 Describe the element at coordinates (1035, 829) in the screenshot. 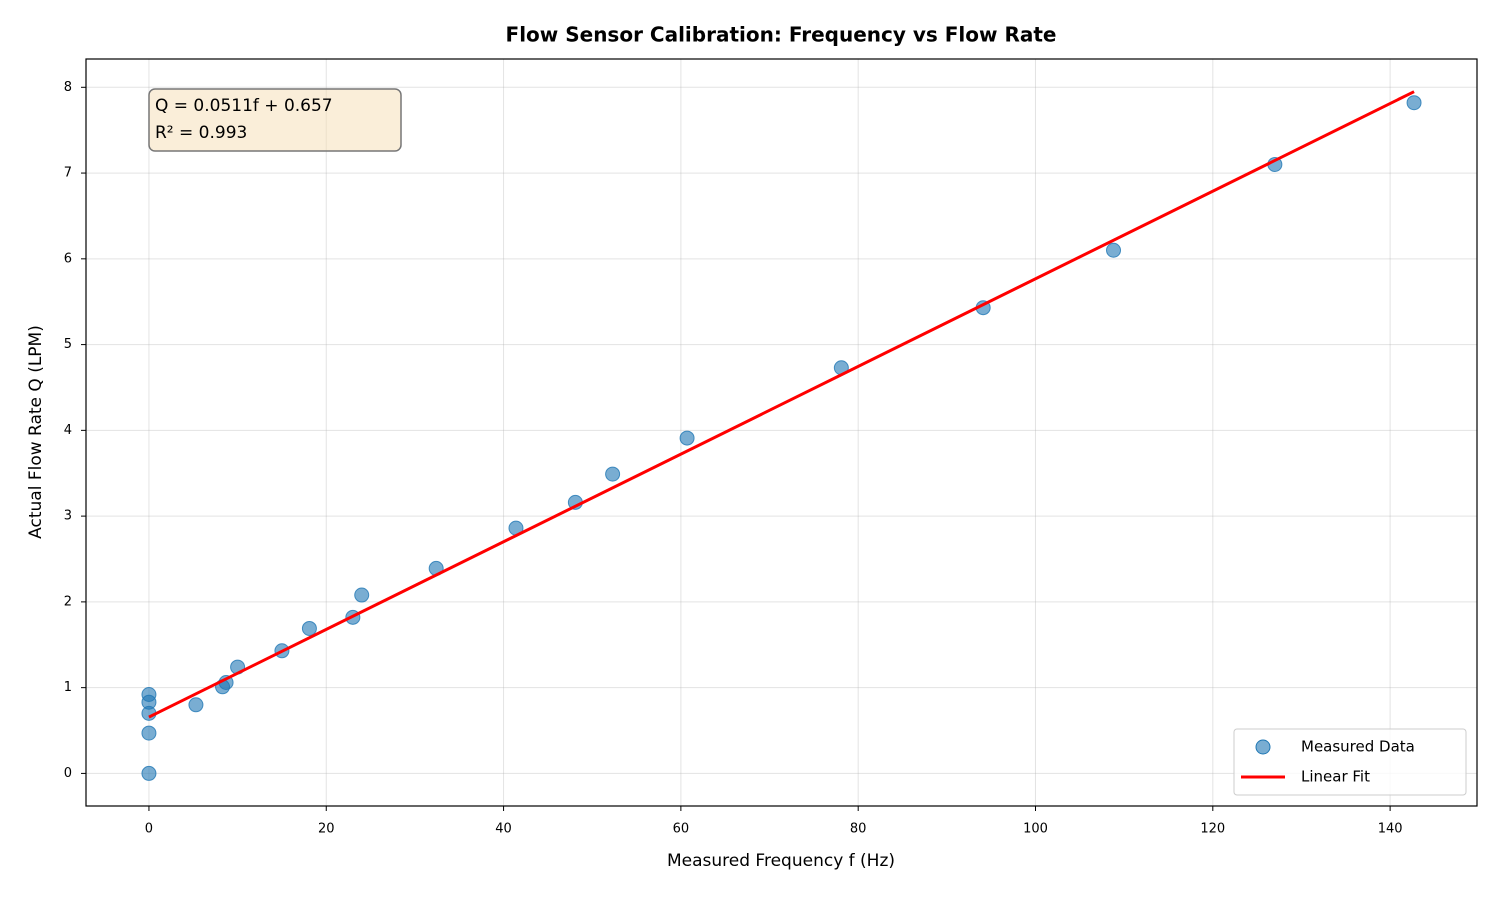

I see `x-tick-label: 100` at that location.